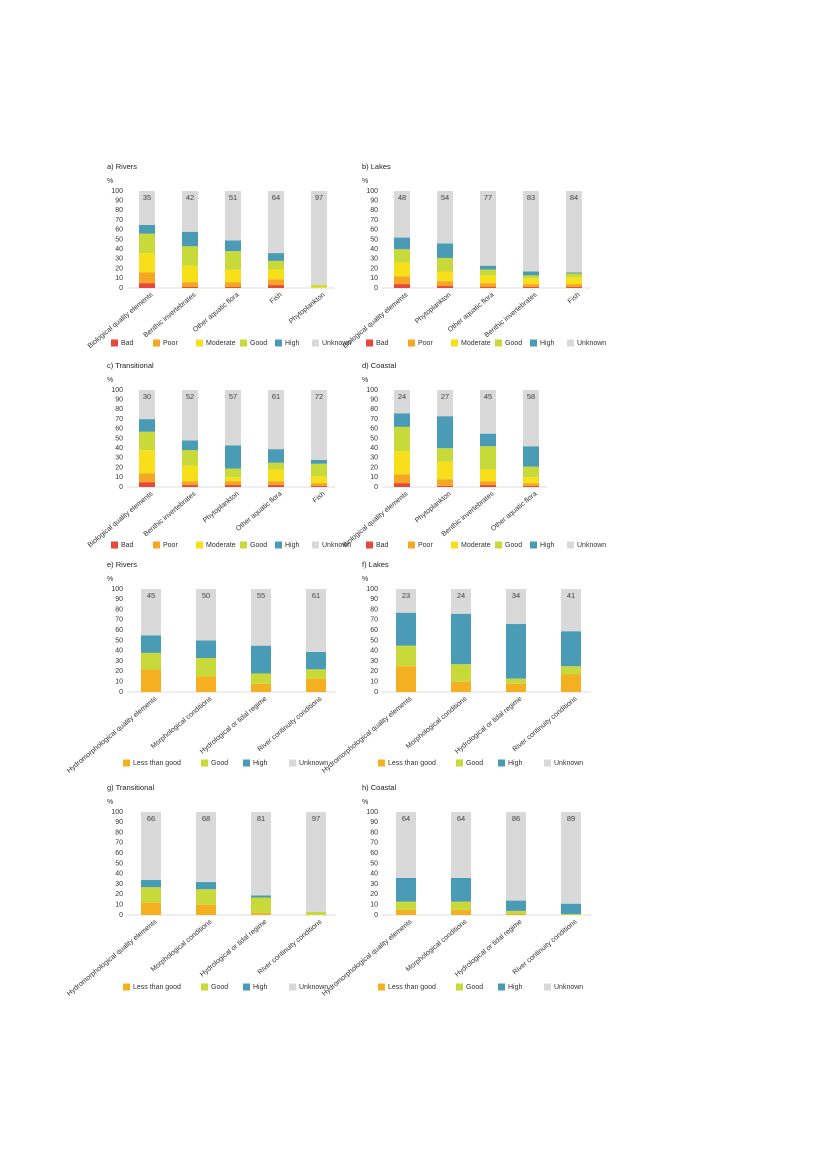  What do you see at coordinates (412, 987) in the screenshot?
I see `legend-label: Less than good` at bounding box center [412, 987].